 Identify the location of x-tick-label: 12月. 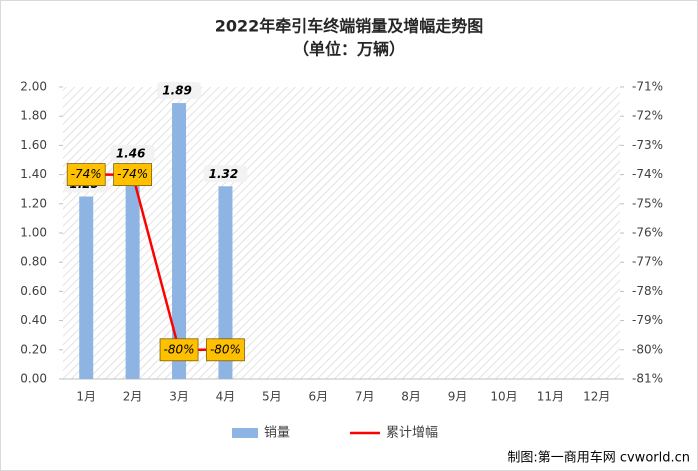
(596, 397).